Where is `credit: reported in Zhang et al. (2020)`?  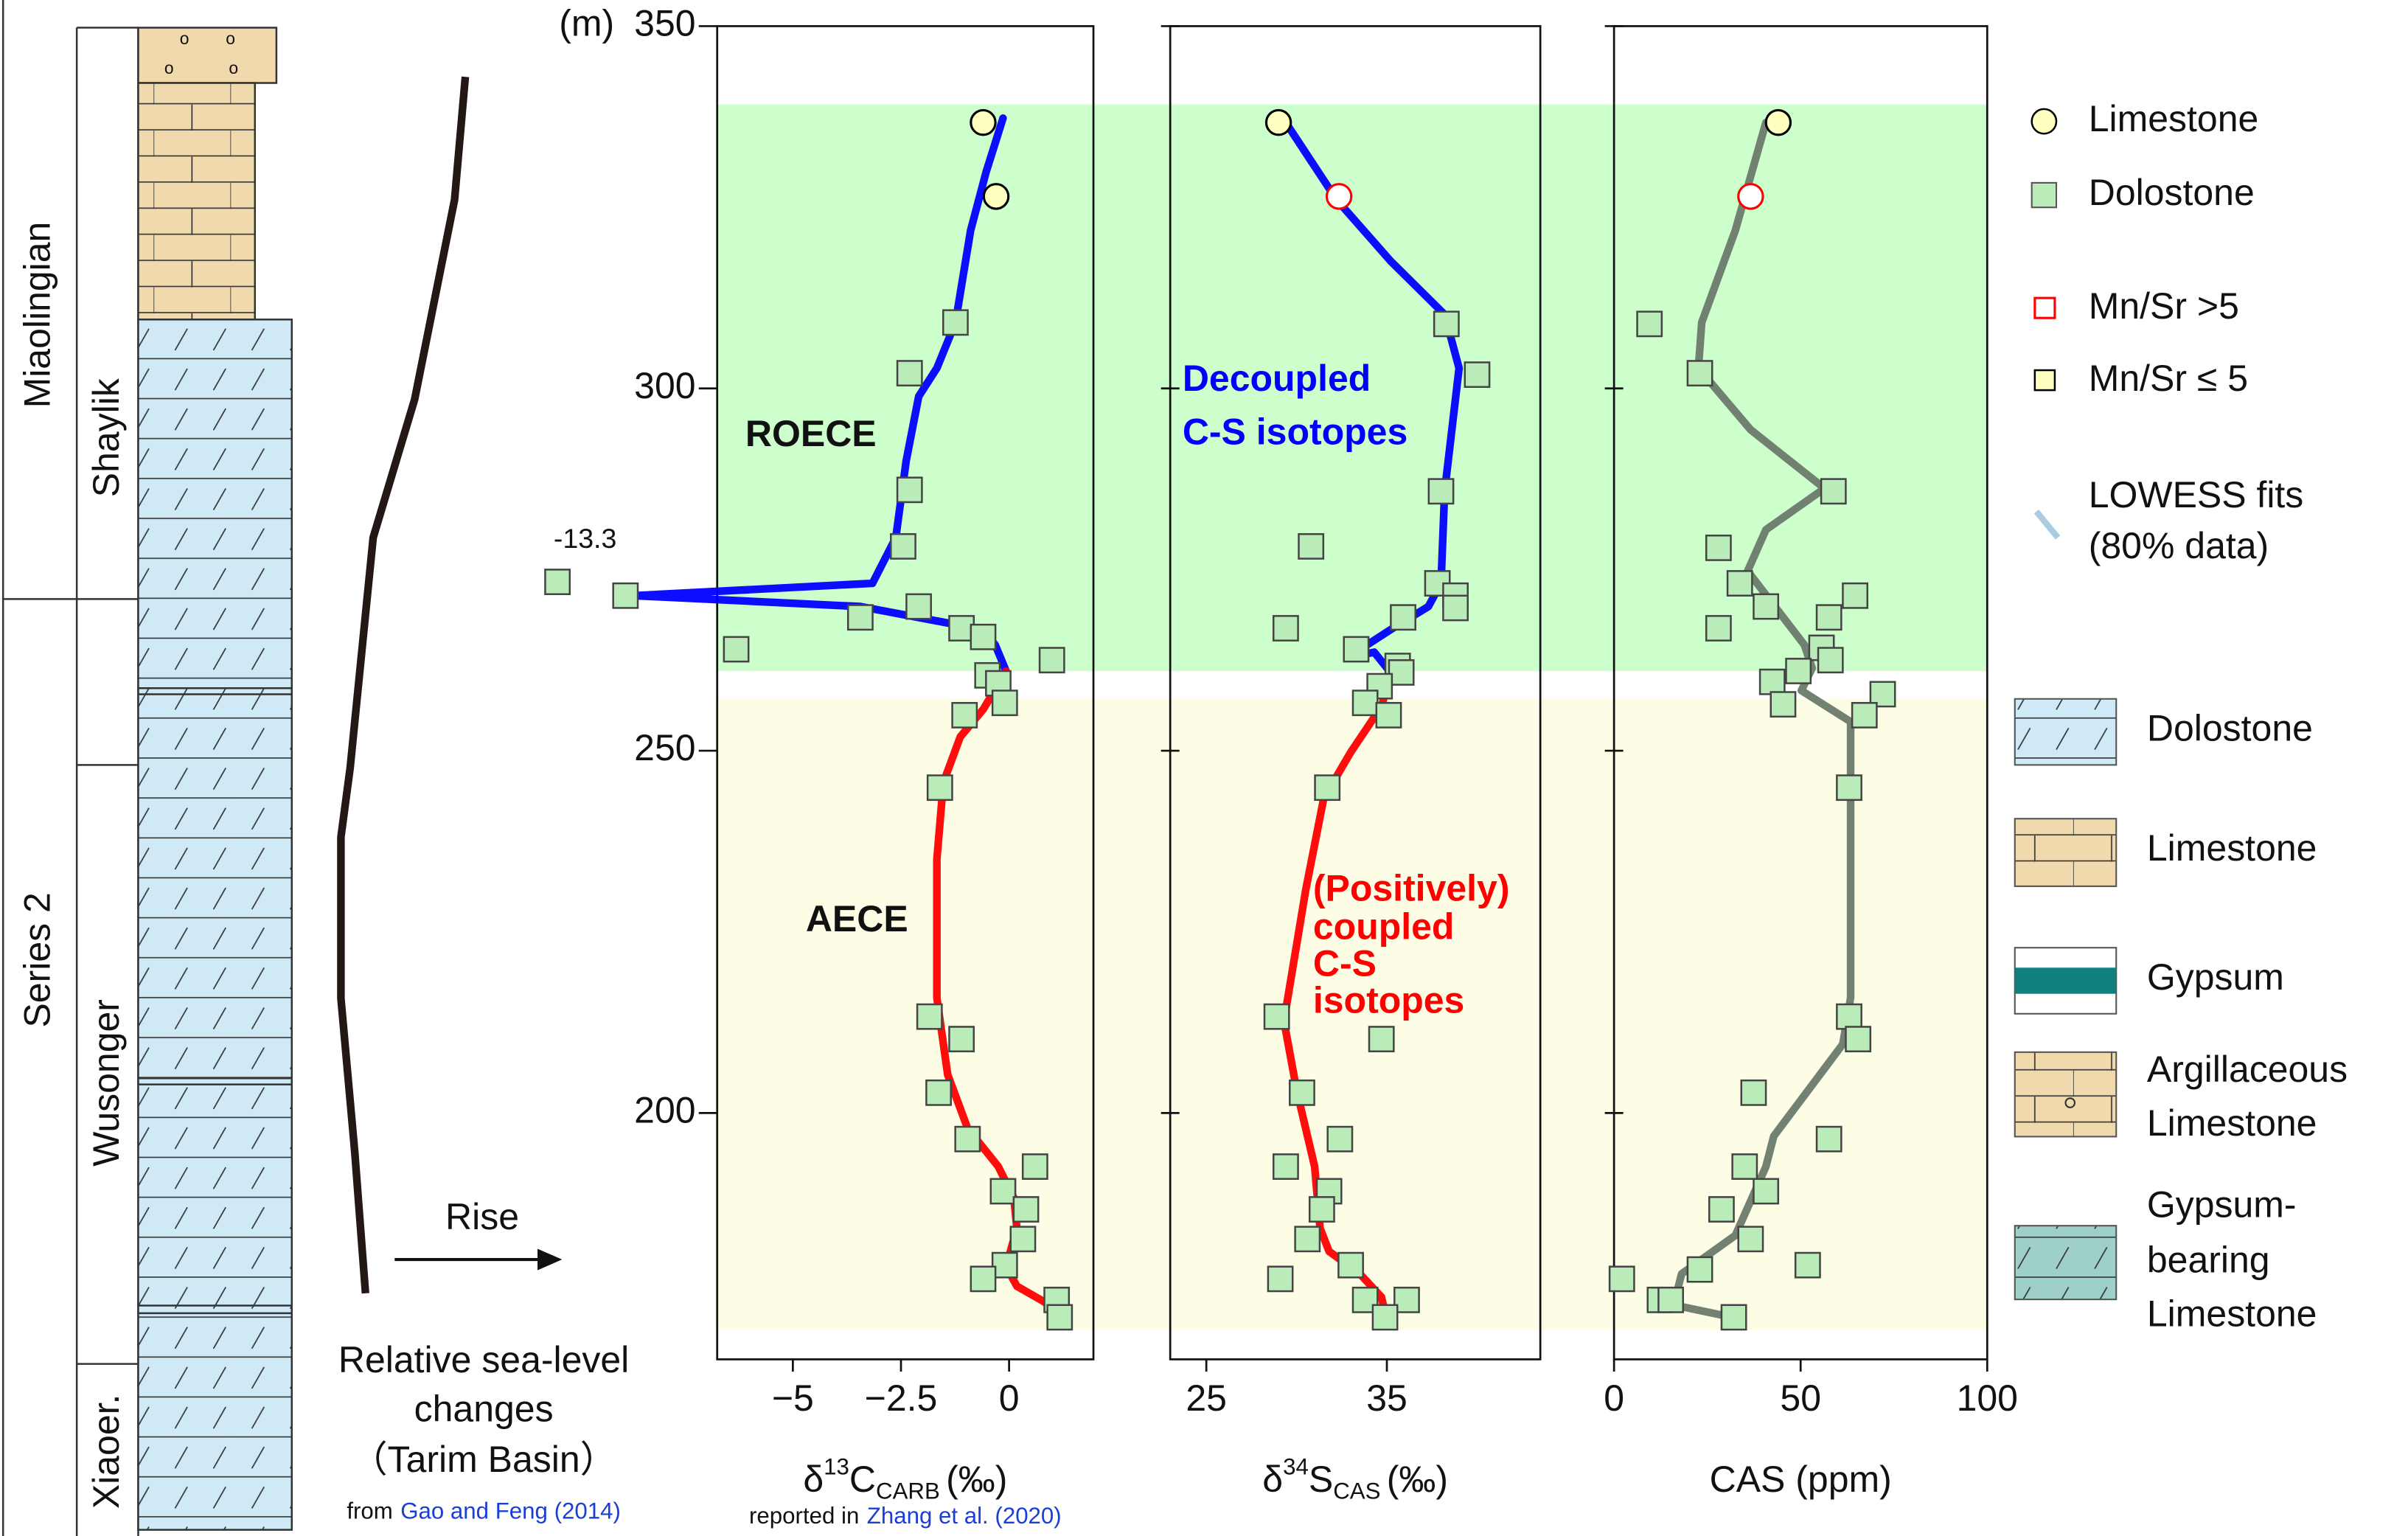
credit: reported in Zhang et al. (2020) is located at coordinates (905, 1516).